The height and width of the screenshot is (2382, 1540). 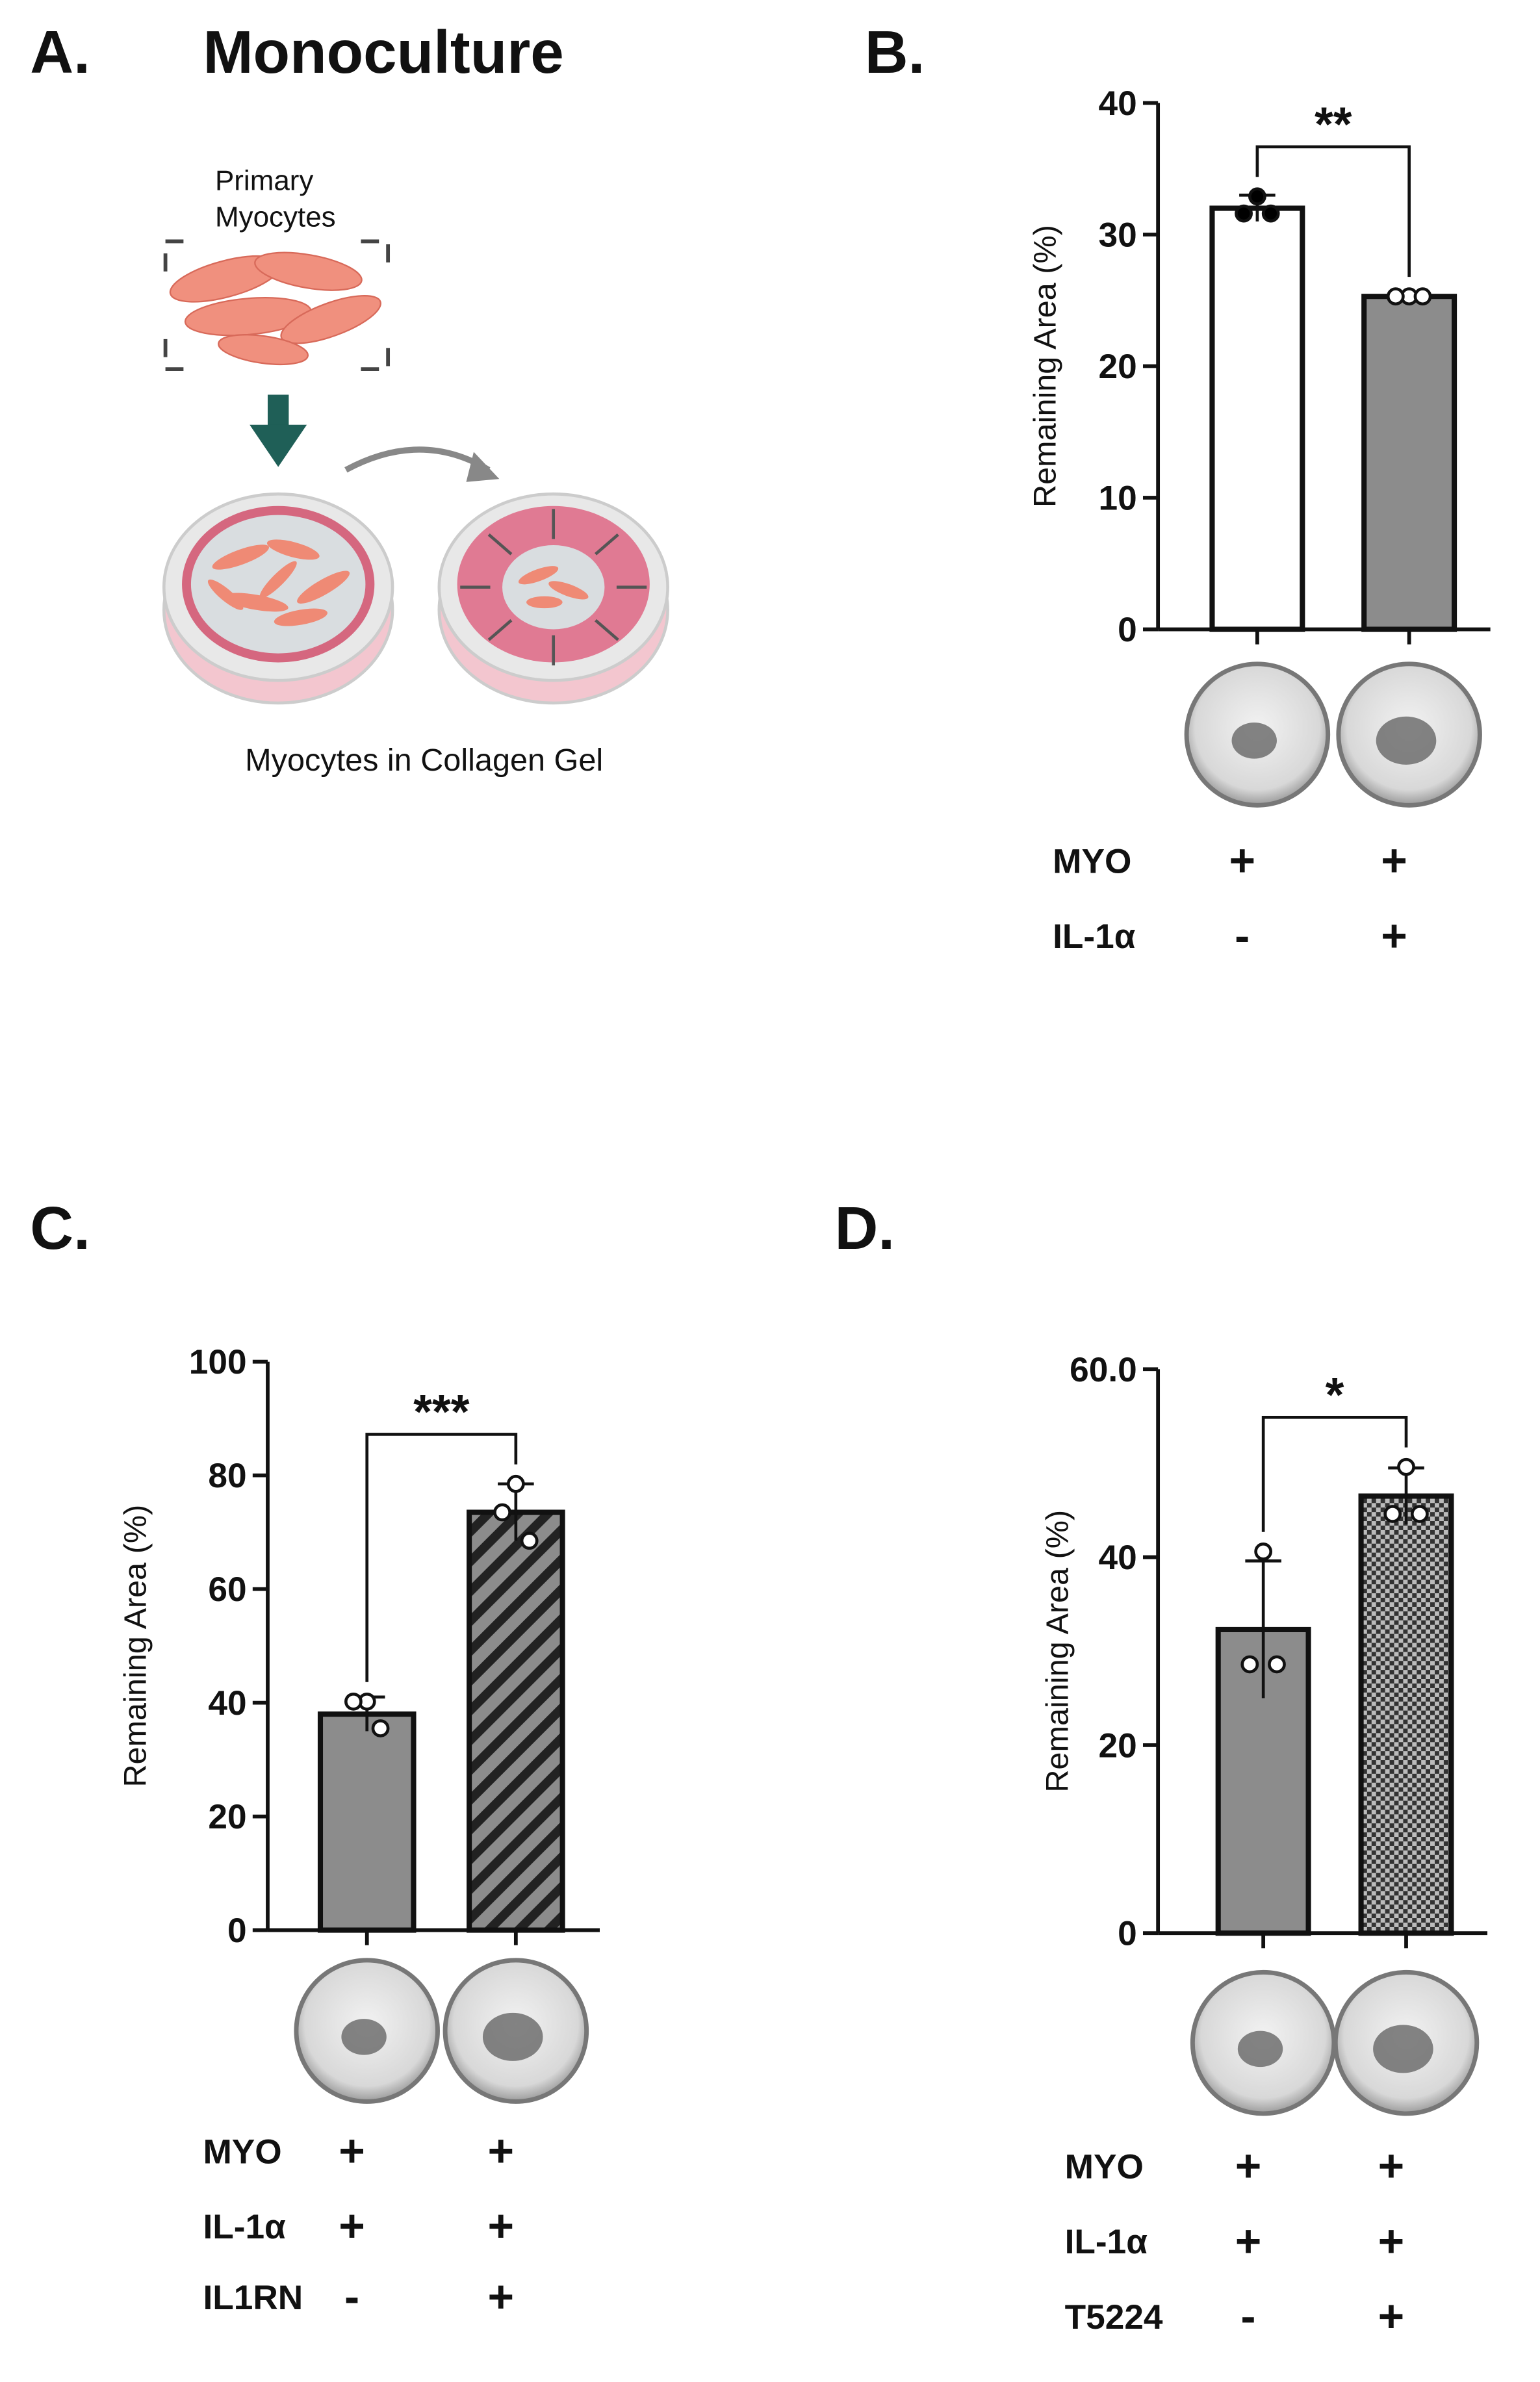 What do you see at coordinates (424, 761) in the screenshot?
I see `caption: Myocytes in Collagen Gel` at bounding box center [424, 761].